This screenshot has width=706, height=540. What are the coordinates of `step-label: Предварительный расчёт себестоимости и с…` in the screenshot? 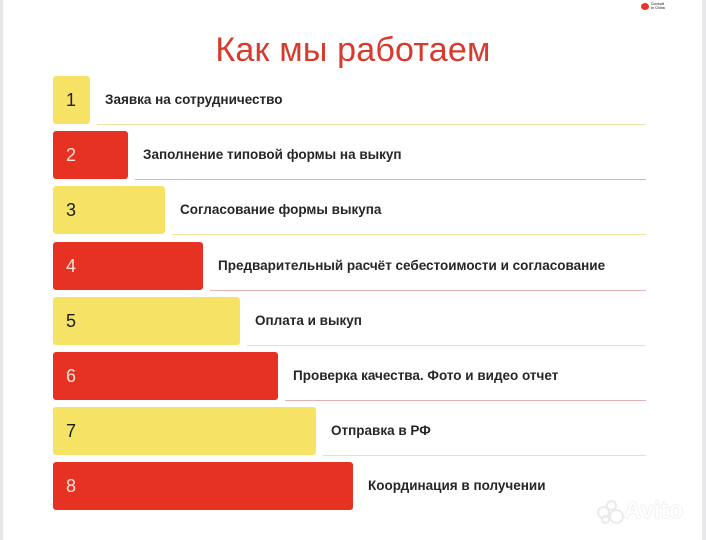 It's located at (412, 265).